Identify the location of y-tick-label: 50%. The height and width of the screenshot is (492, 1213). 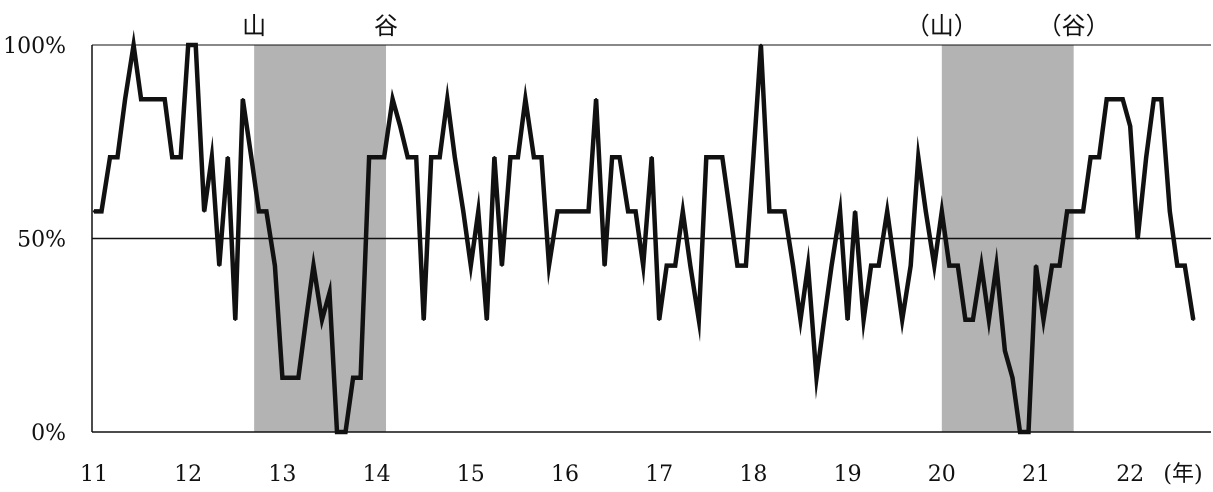
(41, 240).